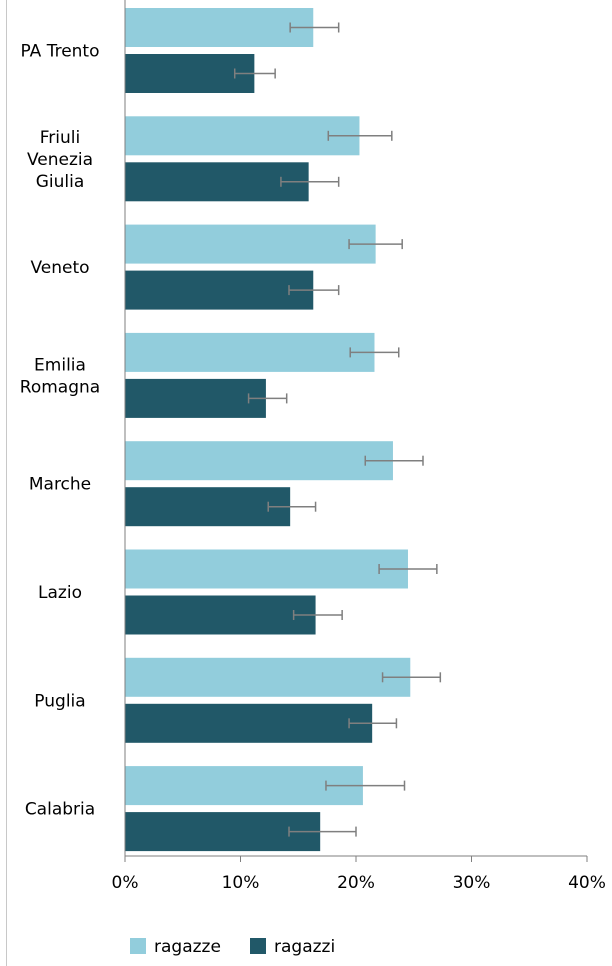 The image size is (612, 966). I want to click on category-label-3: Emilia Romagna, so click(60, 376).